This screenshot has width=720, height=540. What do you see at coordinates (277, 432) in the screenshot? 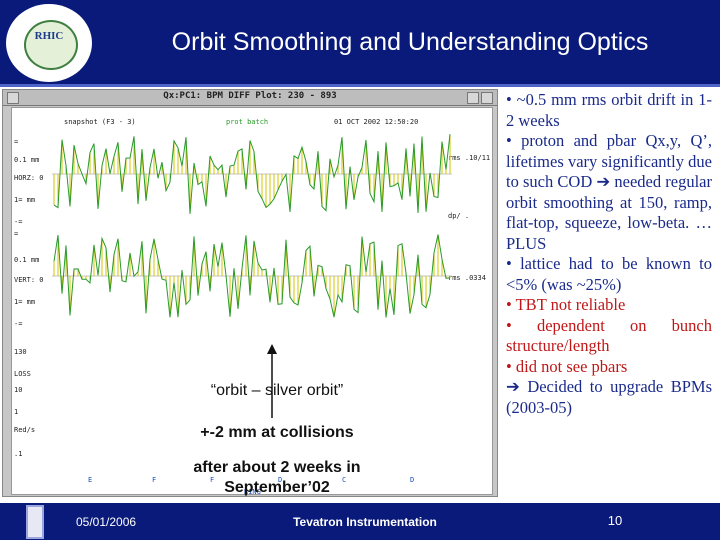
I see `annotation-line-2: +-2 mm at collisions` at bounding box center [277, 432].